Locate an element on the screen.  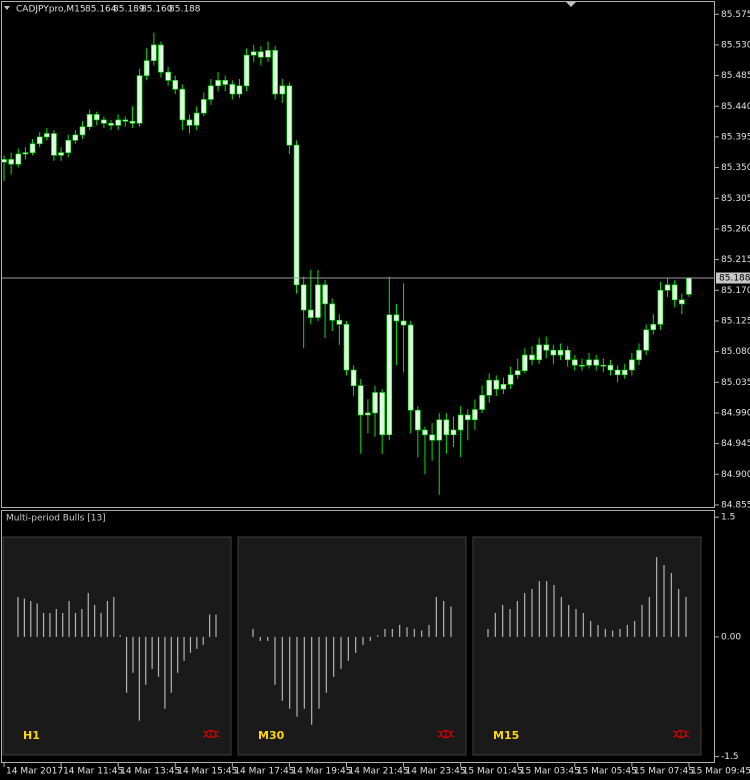
y-tick-label: 85.080 is located at coordinates (735, 352).